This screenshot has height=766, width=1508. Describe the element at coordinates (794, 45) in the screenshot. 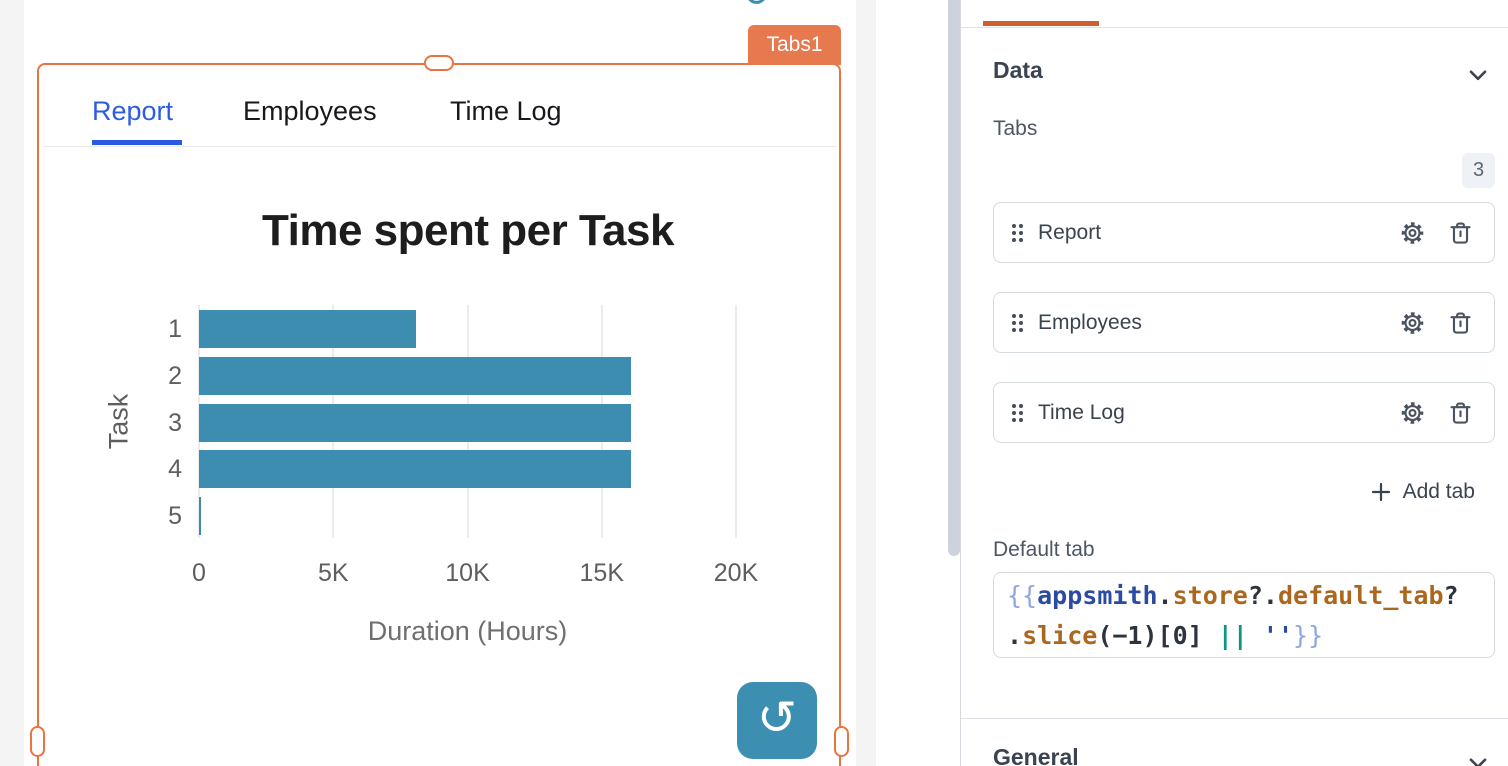

I see `widget-name-badge: Tabs1` at that location.